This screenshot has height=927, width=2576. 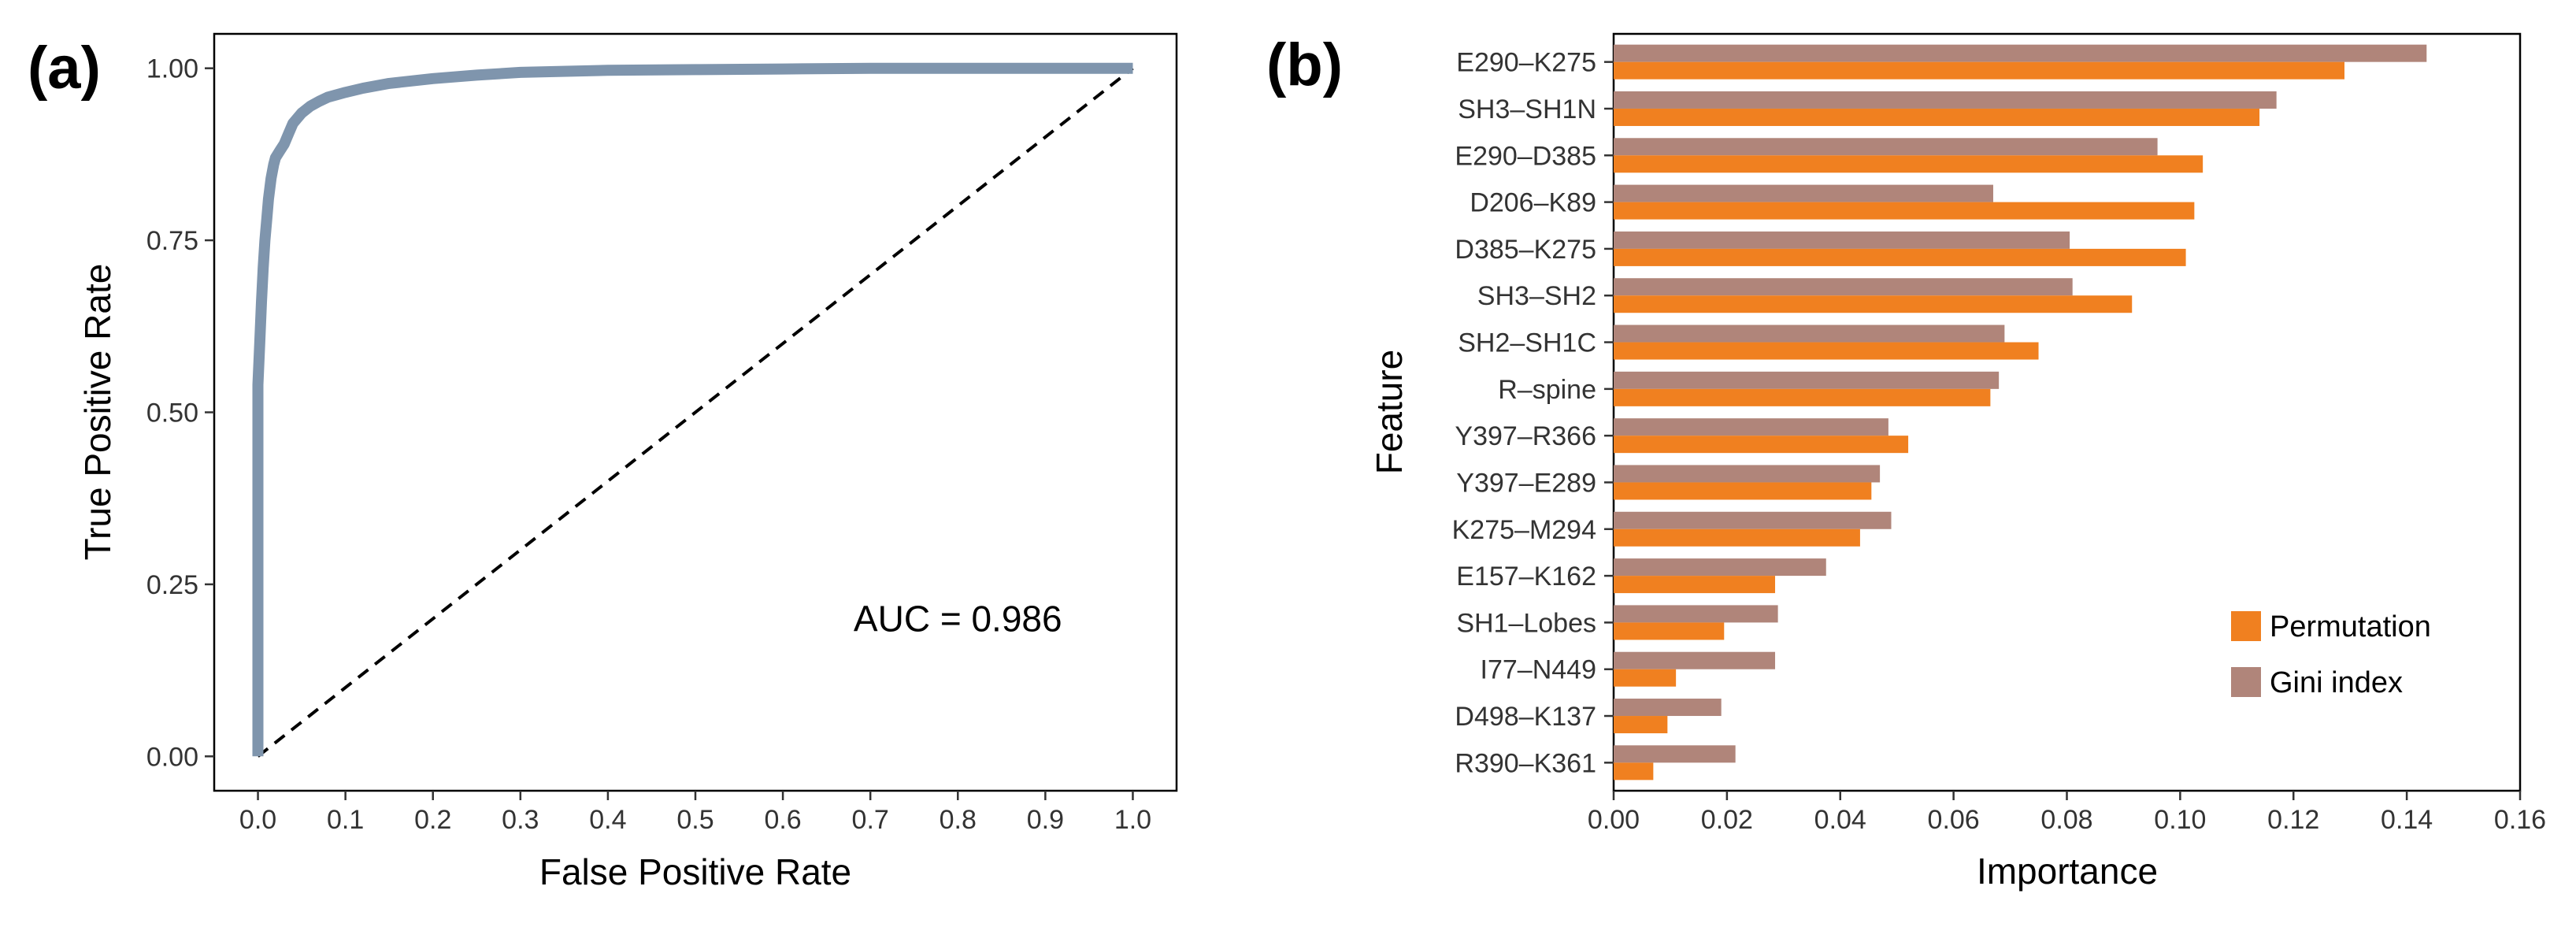 What do you see at coordinates (345, 820) in the screenshot?
I see `roc-x-tick-label: 0.1` at bounding box center [345, 820].